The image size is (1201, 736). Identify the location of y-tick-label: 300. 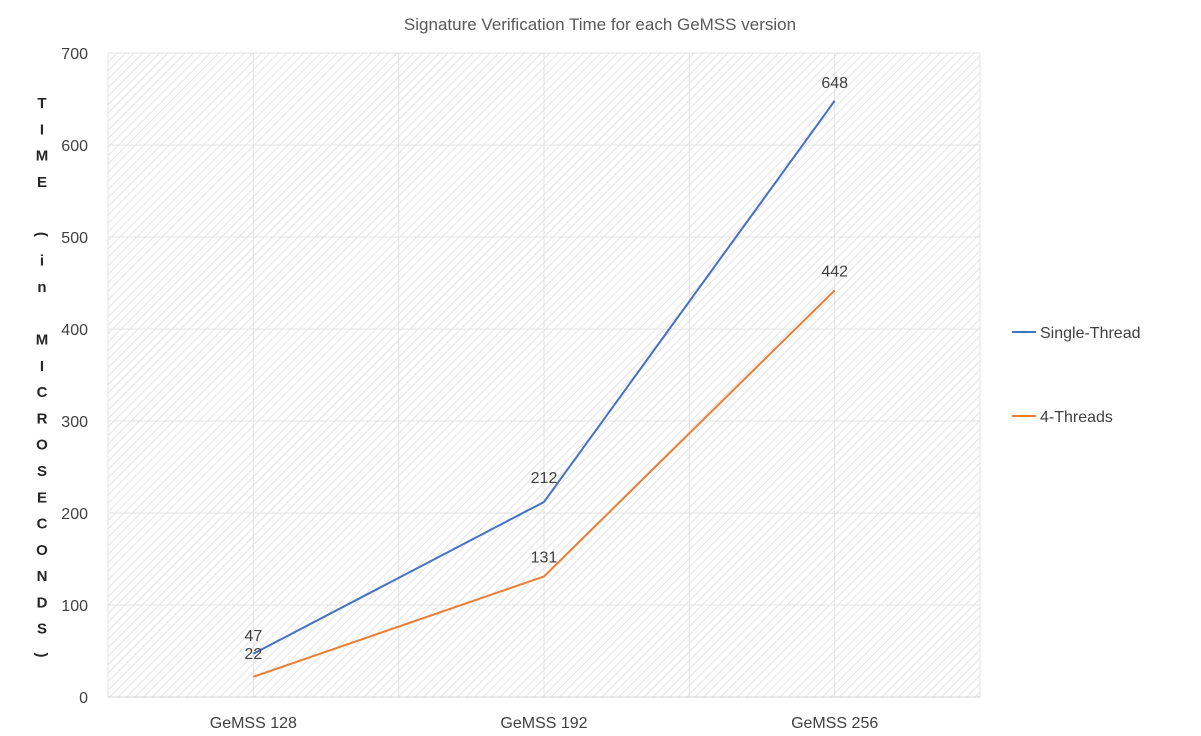
(74, 422).